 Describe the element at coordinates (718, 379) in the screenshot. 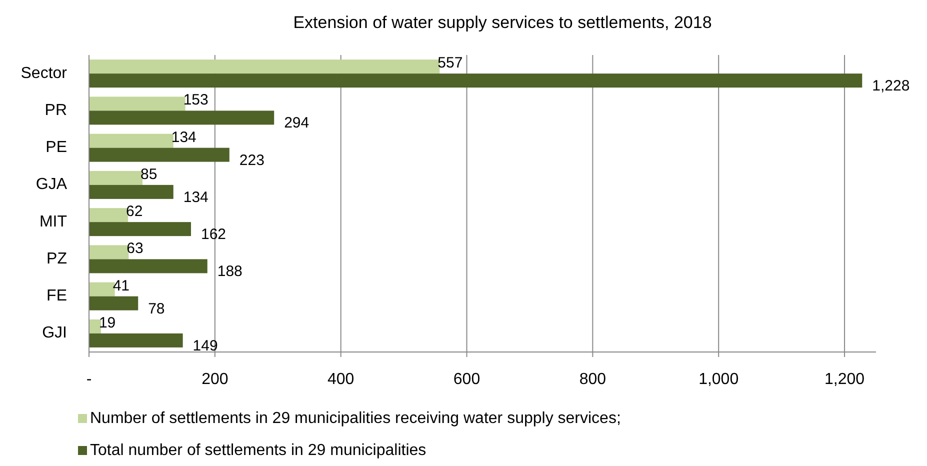

I see `x-tick-label: 1,000` at that location.